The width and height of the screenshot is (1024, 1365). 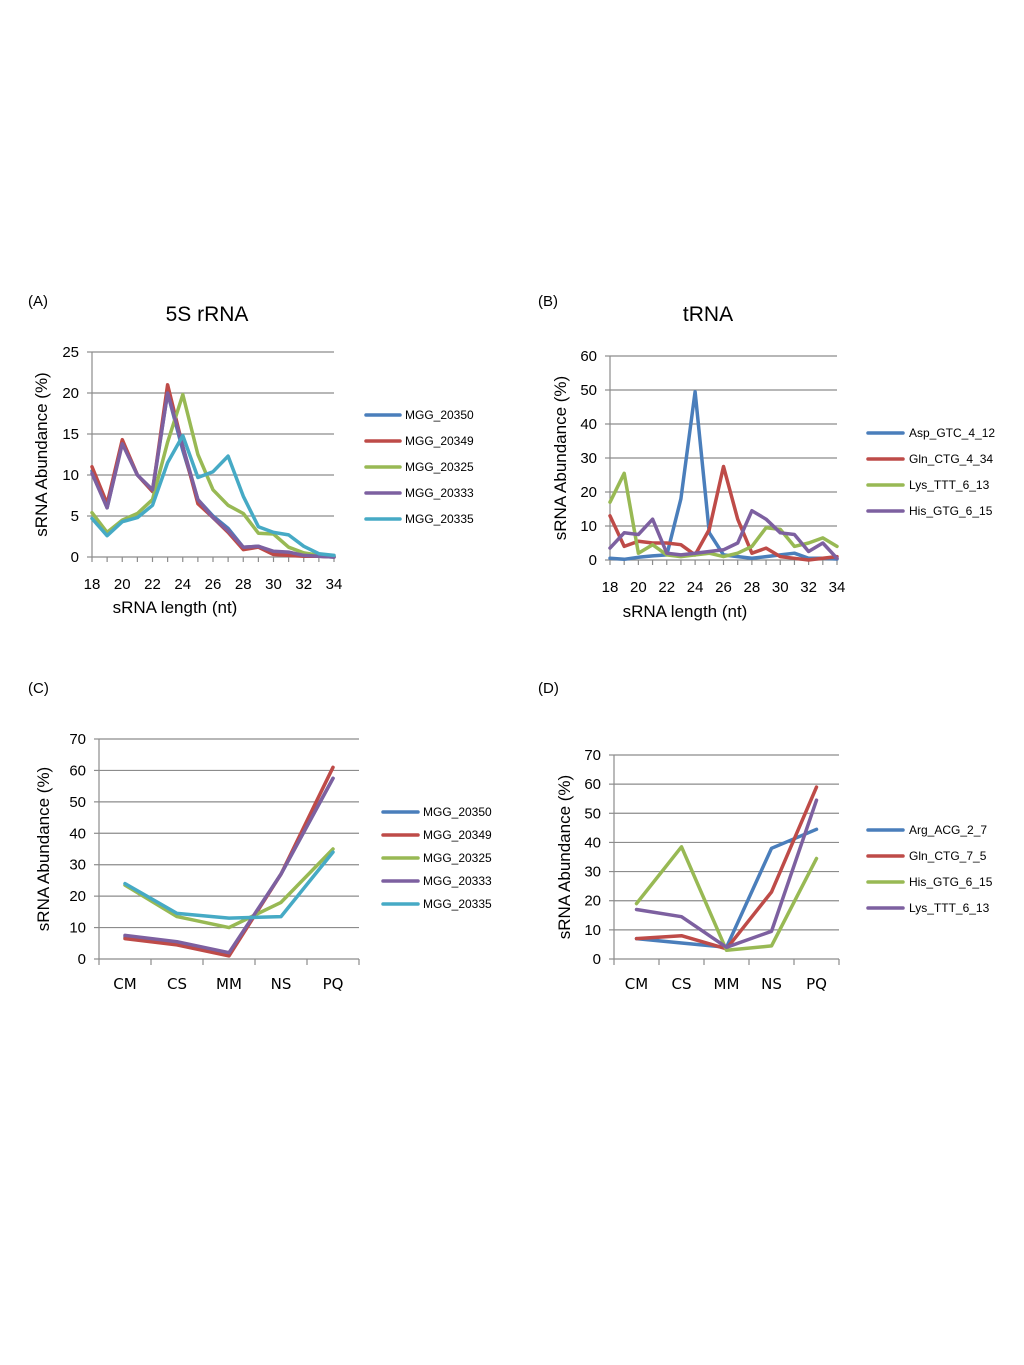 I want to click on legend-entry: Gln_CTG_4_34, so click(x=951, y=459).